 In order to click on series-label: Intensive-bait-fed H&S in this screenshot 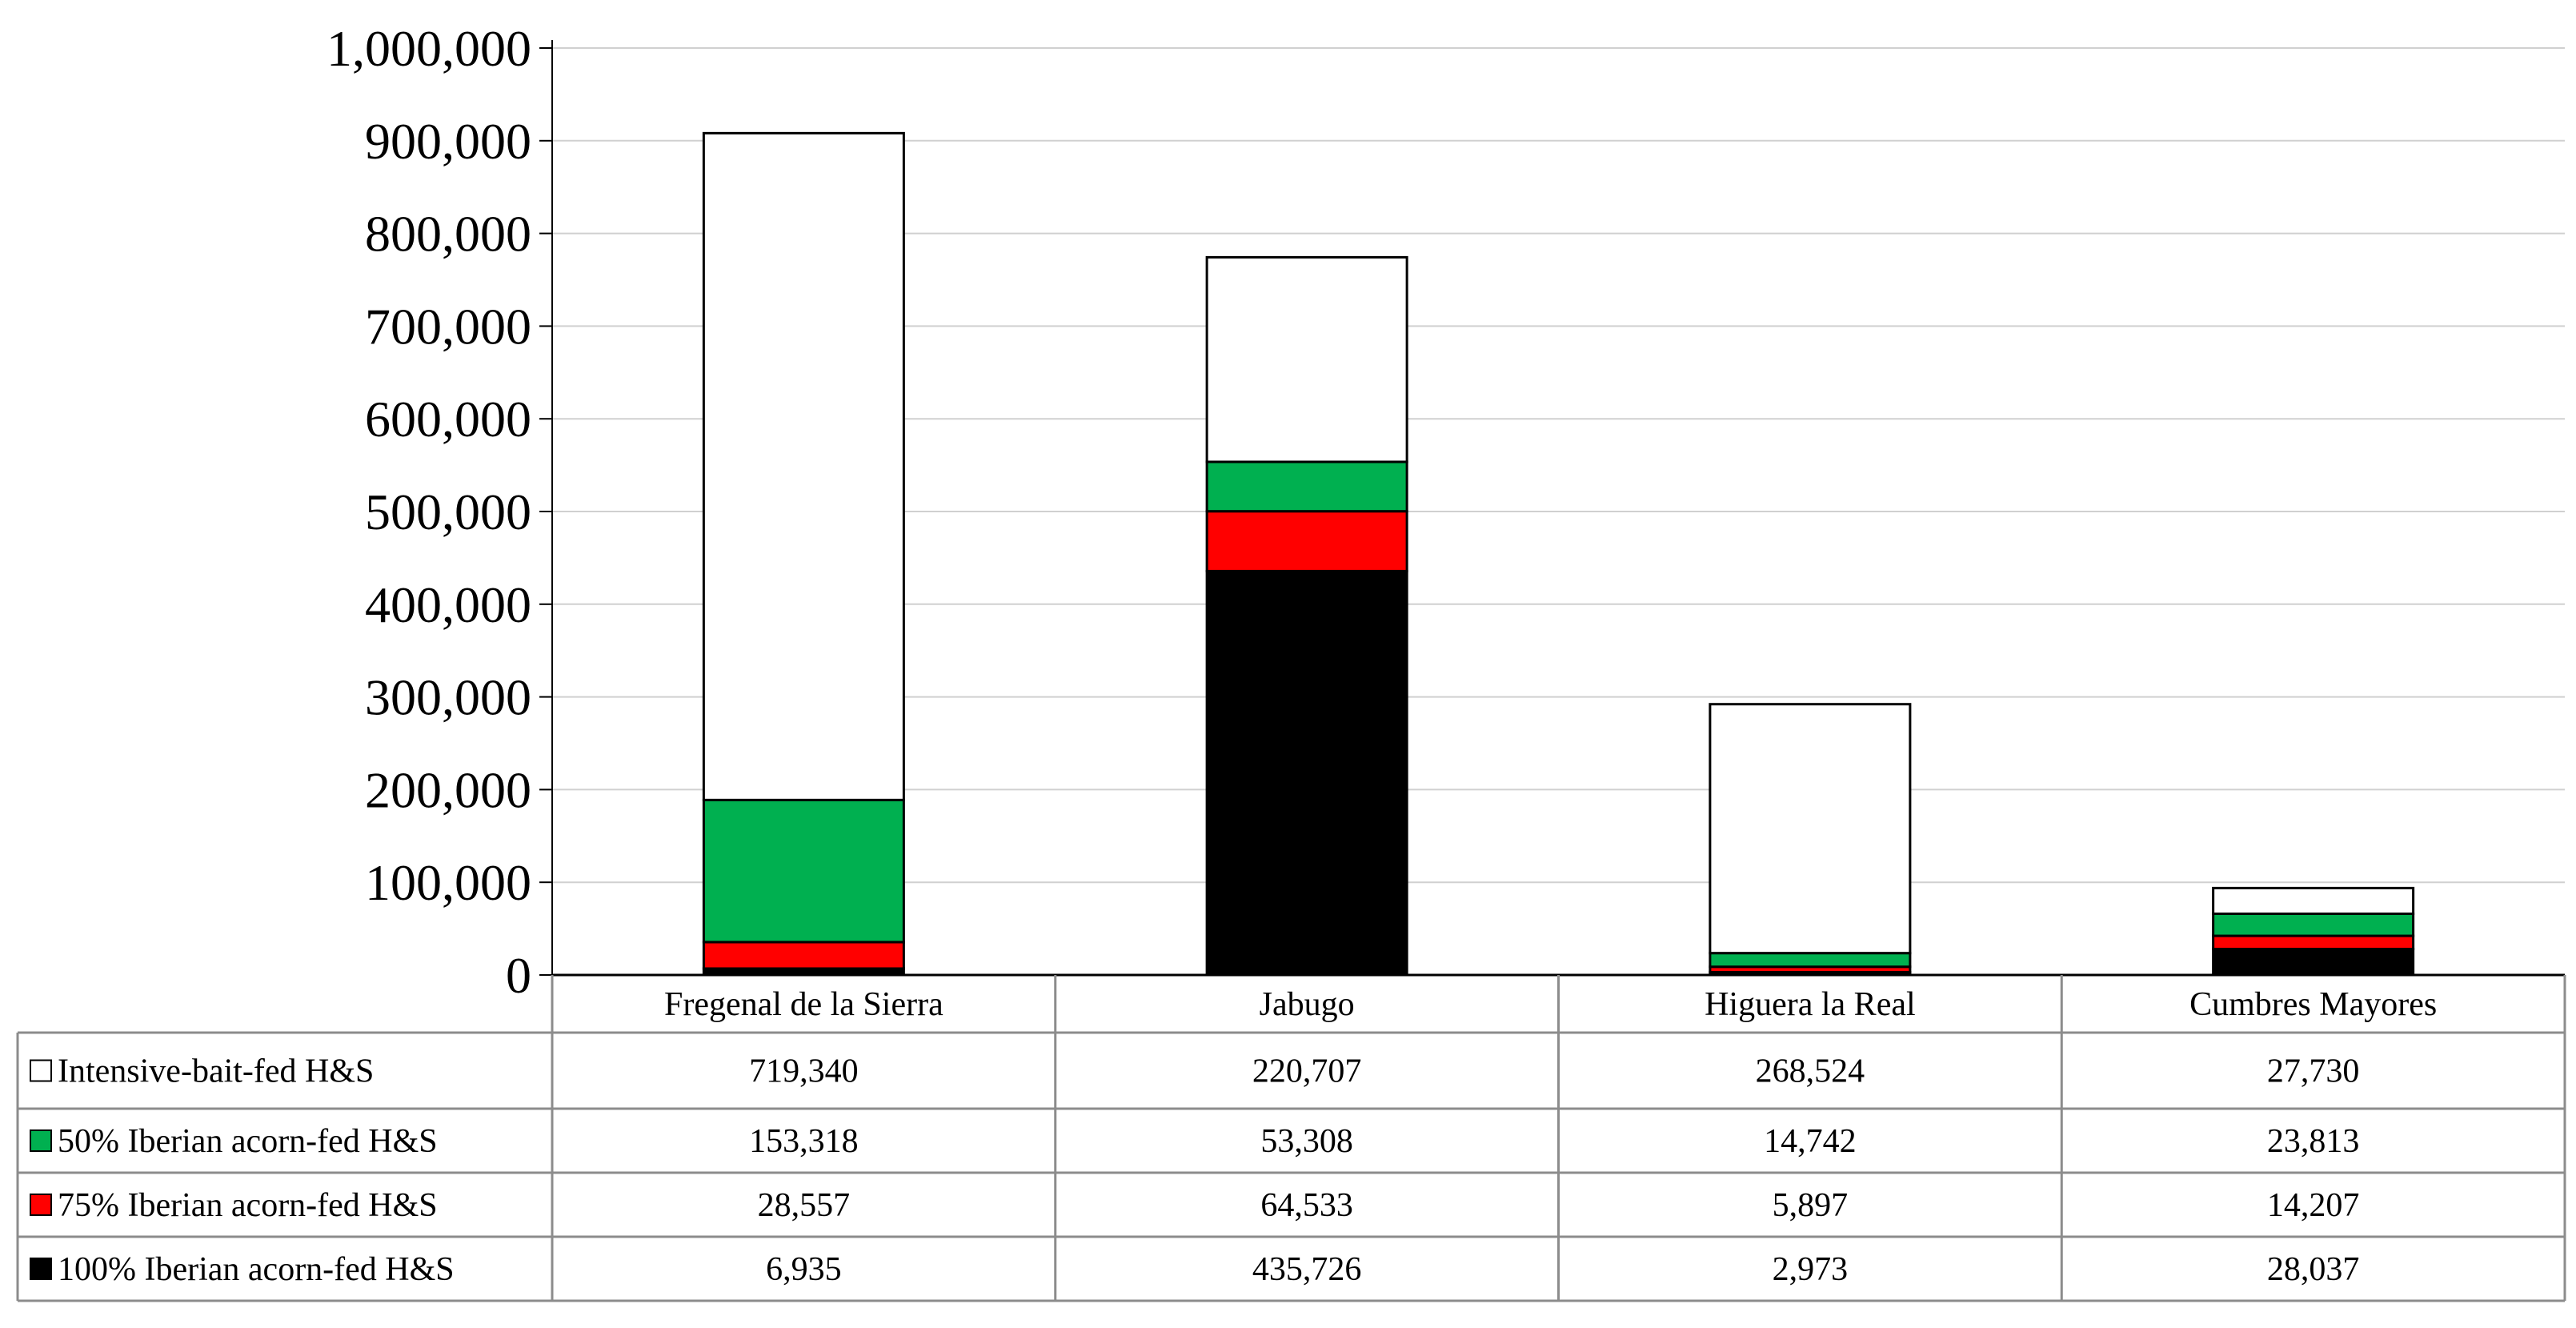, I will do `click(216, 1072)`.